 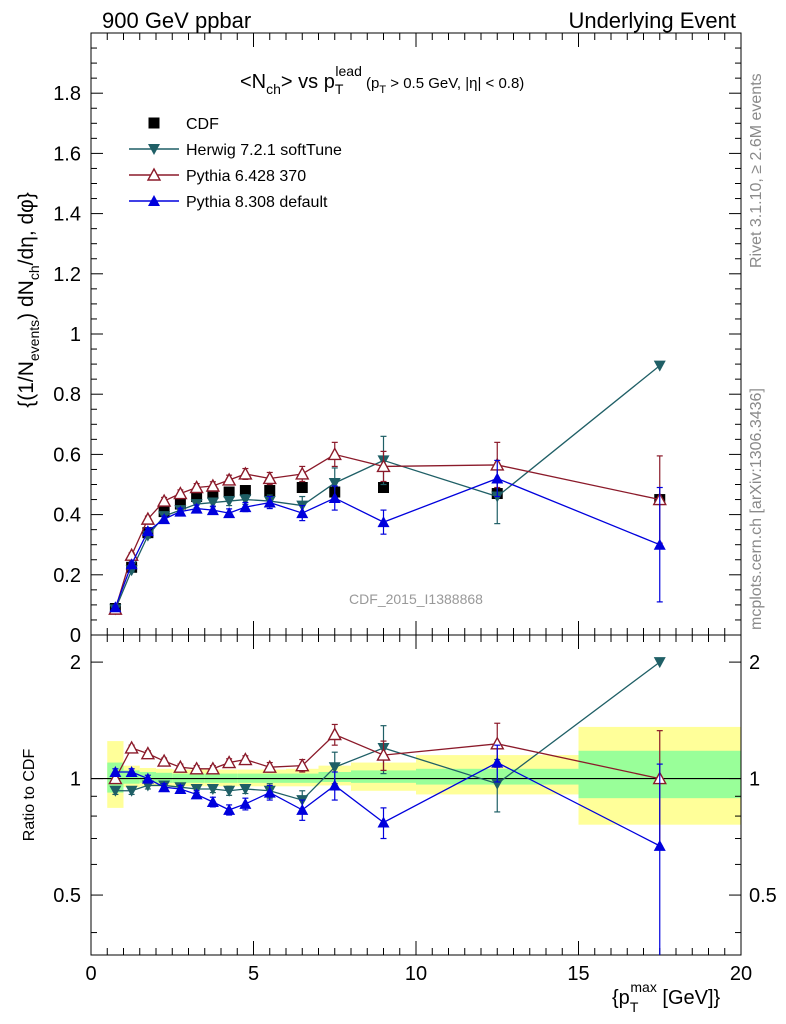 What do you see at coordinates (652, 20) in the screenshot?
I see `header-right: Underlying Event` at bounding box center [652, 20].